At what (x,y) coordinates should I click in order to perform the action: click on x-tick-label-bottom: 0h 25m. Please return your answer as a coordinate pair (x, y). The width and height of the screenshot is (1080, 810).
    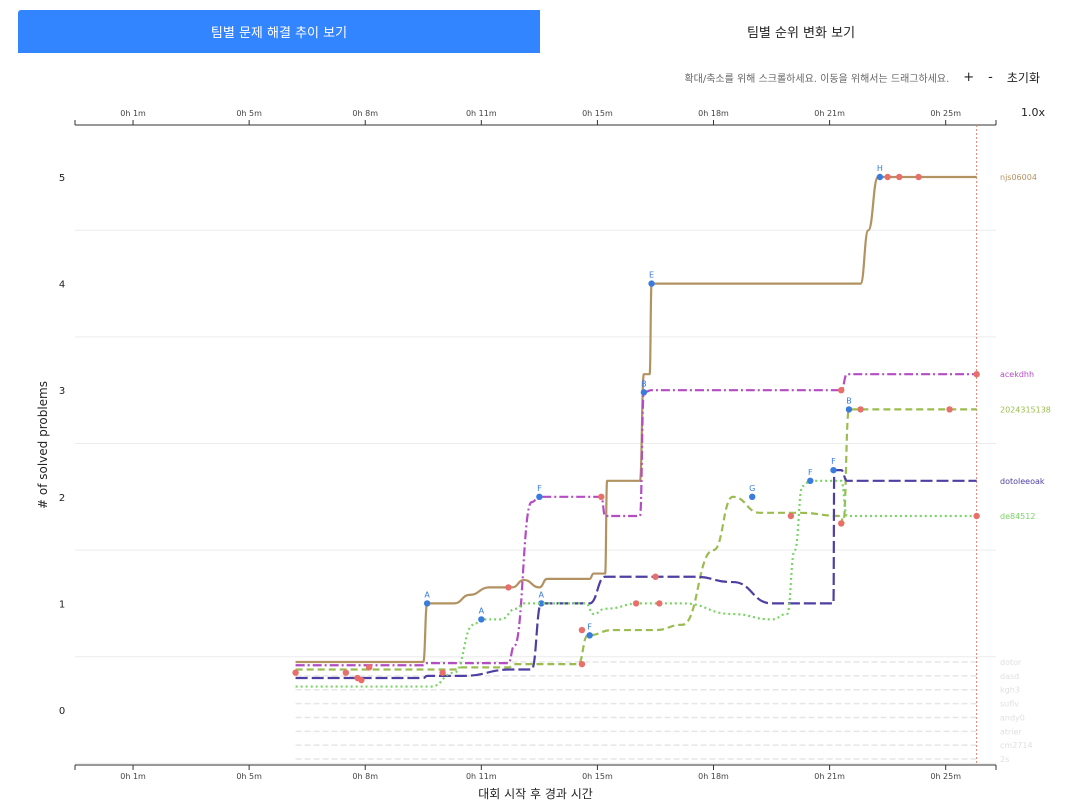
    Looking at the image, I should click on (945, 776).